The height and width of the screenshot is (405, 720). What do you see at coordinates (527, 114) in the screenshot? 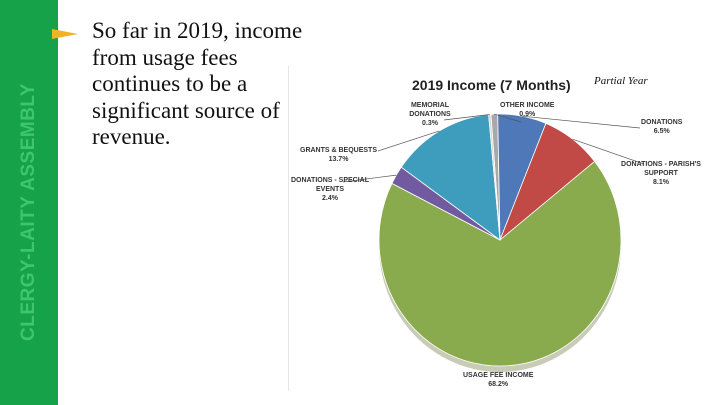
I see `slice-value: 0.9%` at bounding box center [527, 114].